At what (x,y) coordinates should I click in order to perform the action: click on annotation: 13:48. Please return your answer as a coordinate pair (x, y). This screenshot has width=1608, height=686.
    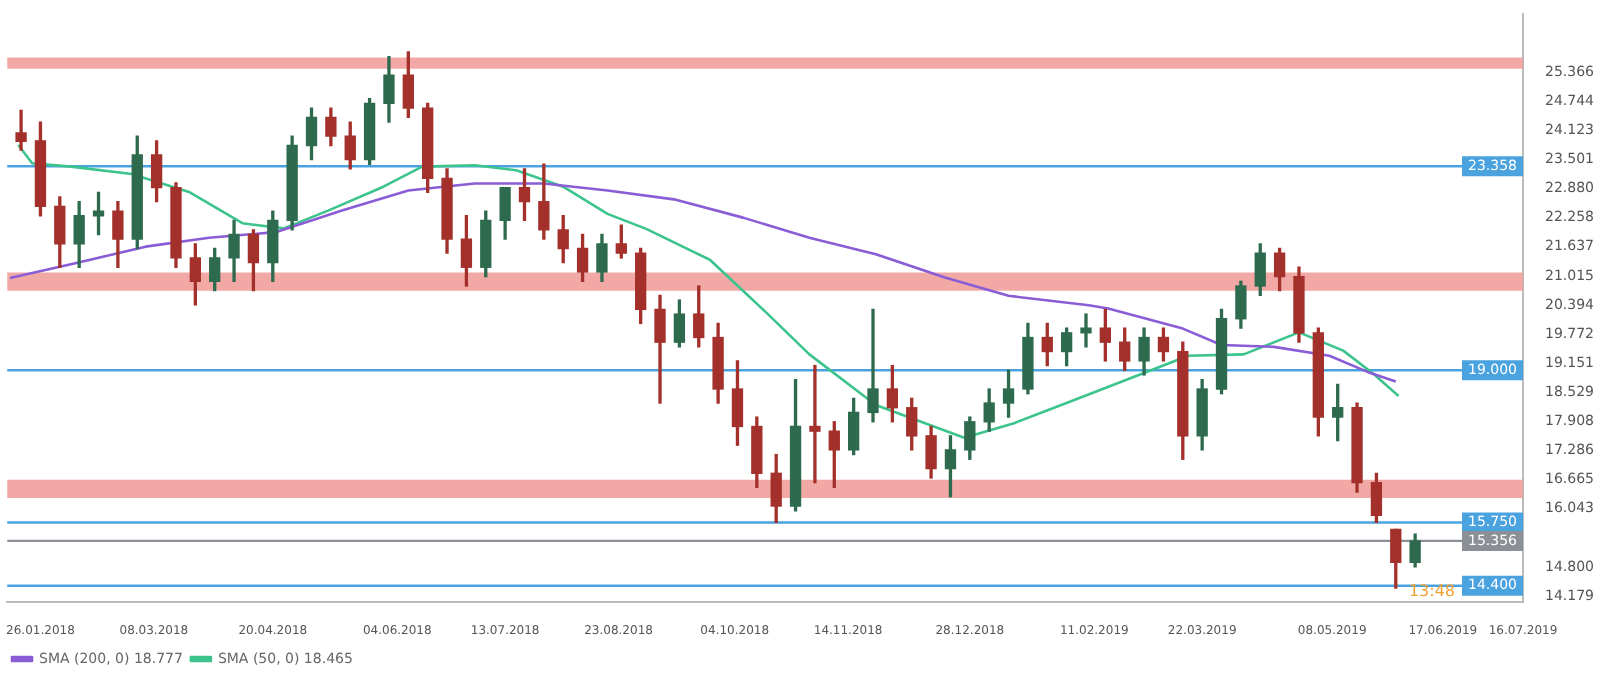
    Looking at the image, I should click on (1432, 590).